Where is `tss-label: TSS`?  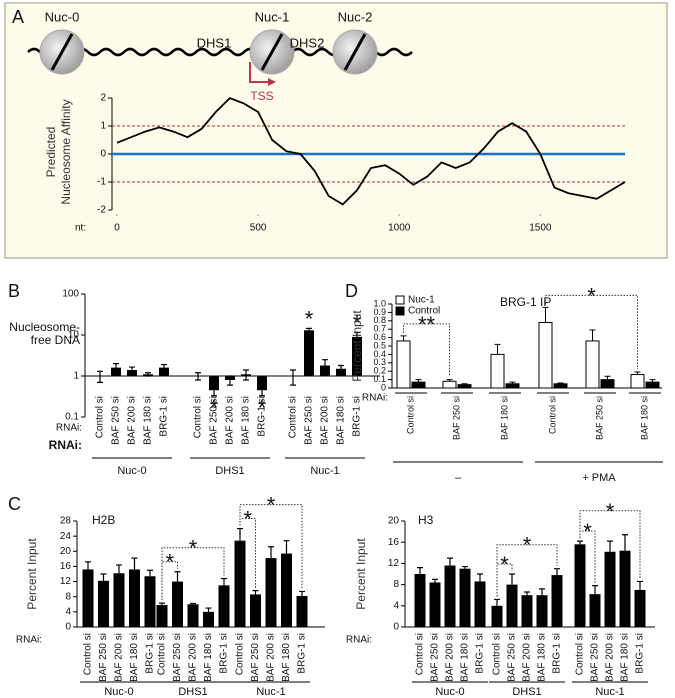 tss-label: TSS is located at coordinates (261, 96).